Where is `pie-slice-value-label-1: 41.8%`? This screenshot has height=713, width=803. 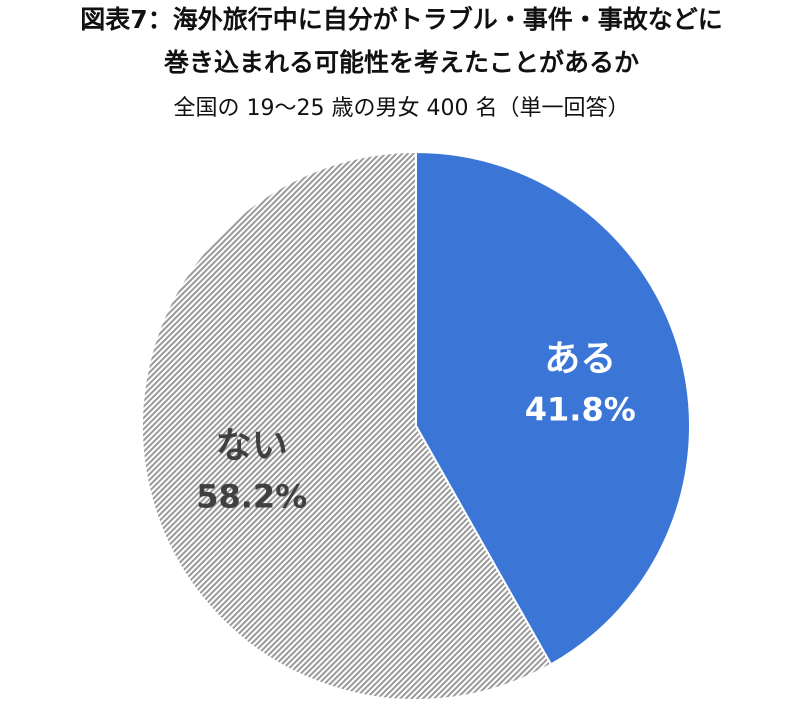
pie-slice-value-label-1: 41.8% is located at coordinates (580, 410).